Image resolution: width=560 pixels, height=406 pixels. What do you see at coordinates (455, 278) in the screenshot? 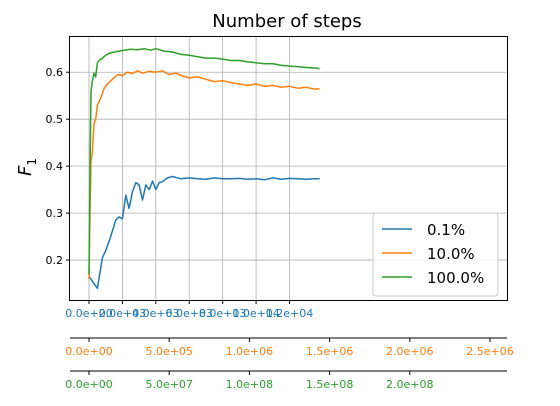
I see `legend-label-3: 100.0%` at bounding box center [455, 278].